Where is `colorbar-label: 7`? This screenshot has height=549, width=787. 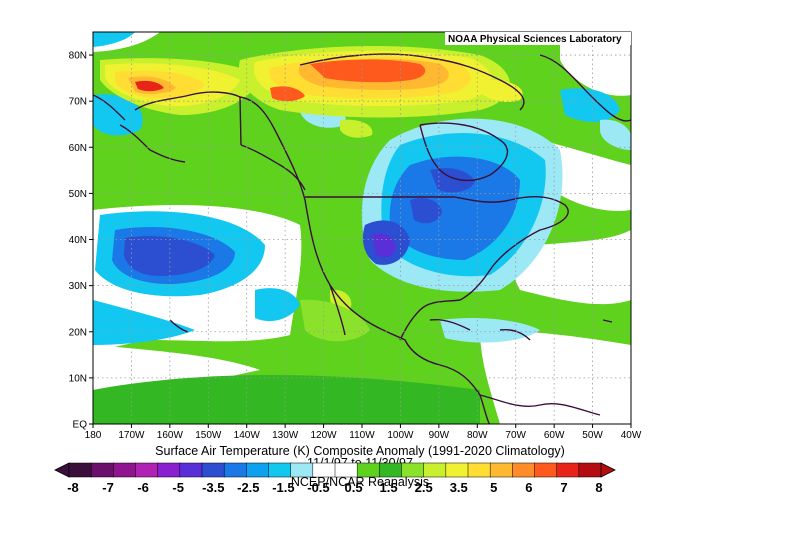 colorbar-label: 7 is located at coordinates (563, 487).